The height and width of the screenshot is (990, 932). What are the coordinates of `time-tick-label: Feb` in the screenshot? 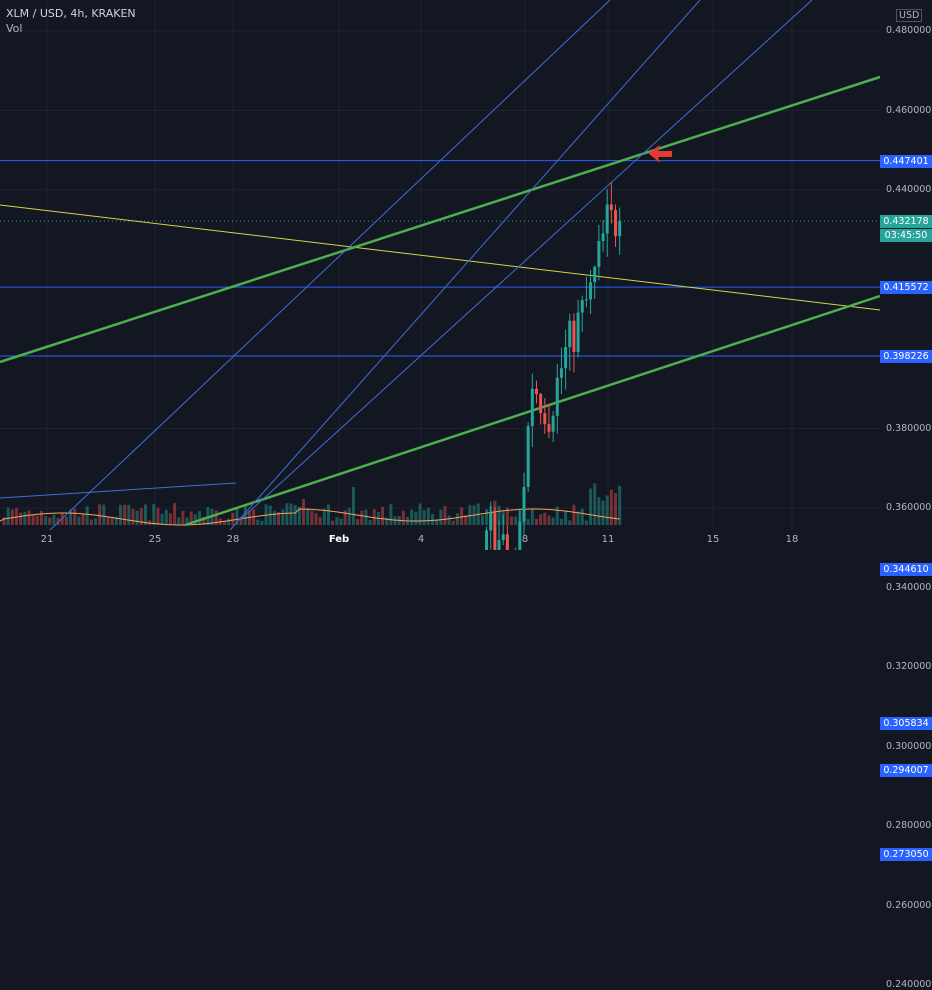 It's located at (339, 539).